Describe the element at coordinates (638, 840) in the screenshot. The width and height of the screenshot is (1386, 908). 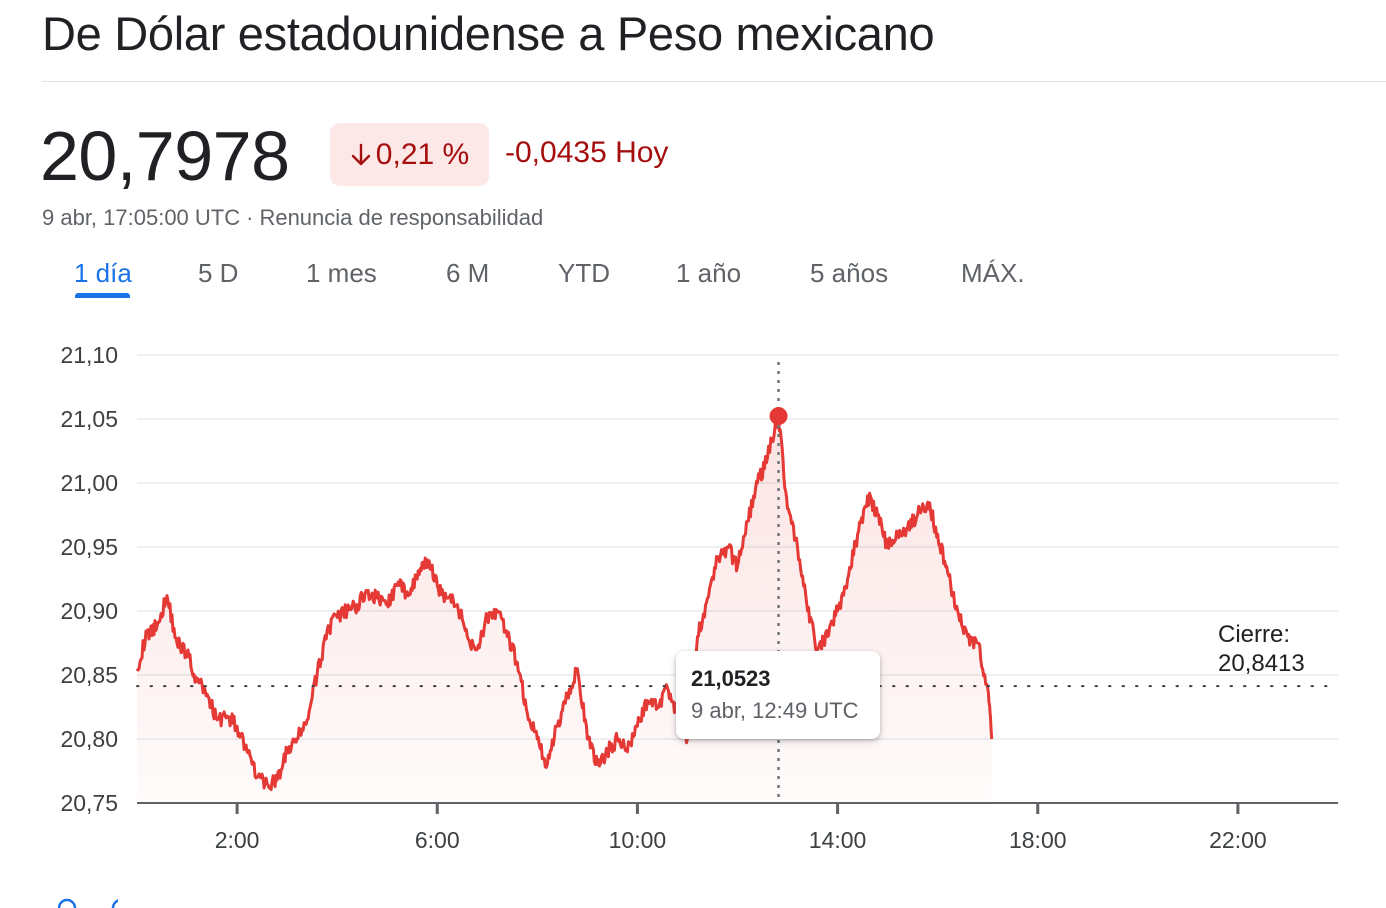
I see `x-tick-label: 10:00` at that location.